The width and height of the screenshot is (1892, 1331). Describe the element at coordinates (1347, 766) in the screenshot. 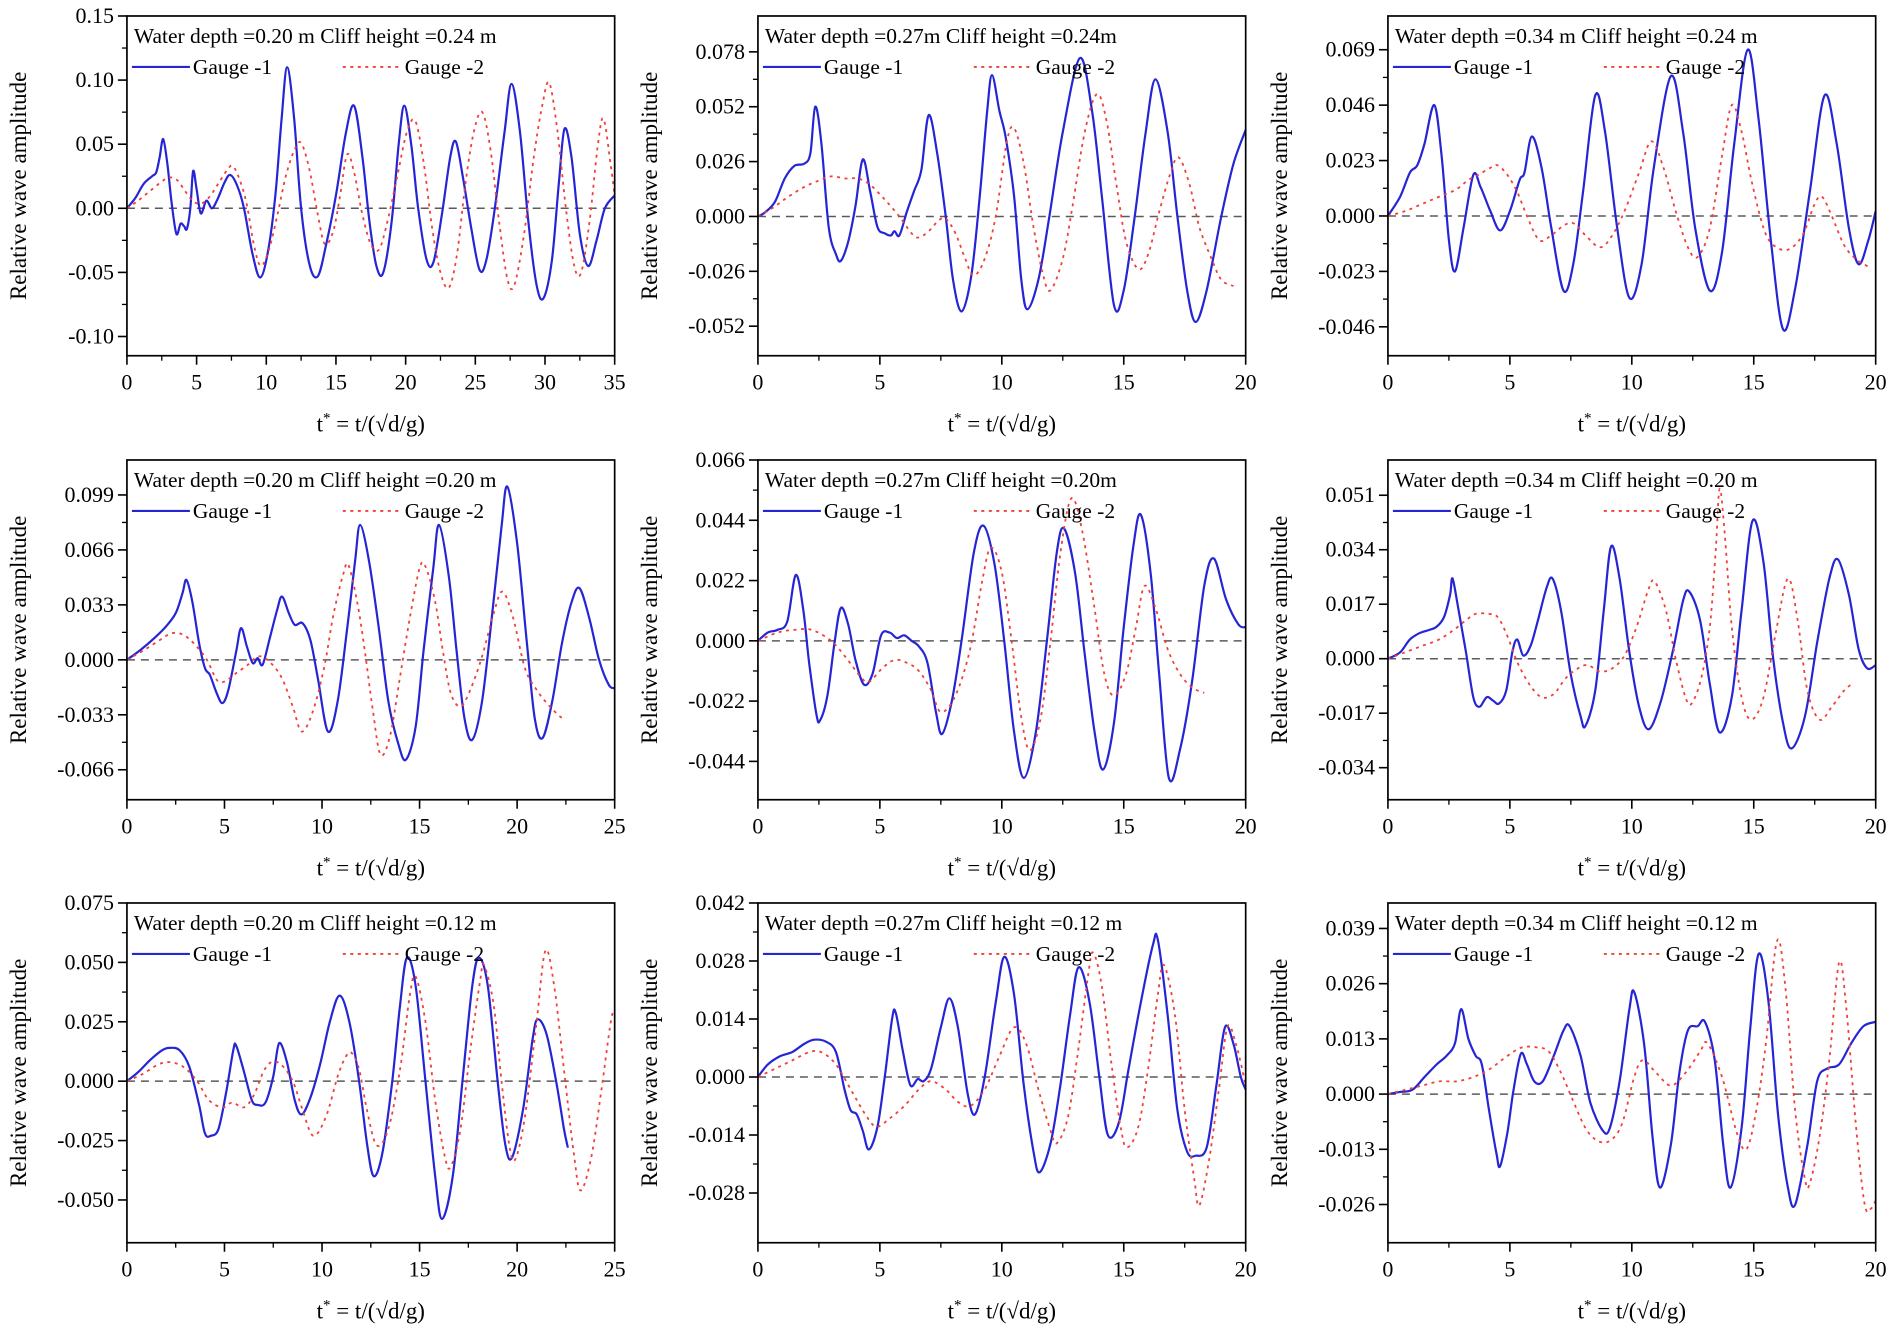

I see `y-tick-label: -0.034` at that location.